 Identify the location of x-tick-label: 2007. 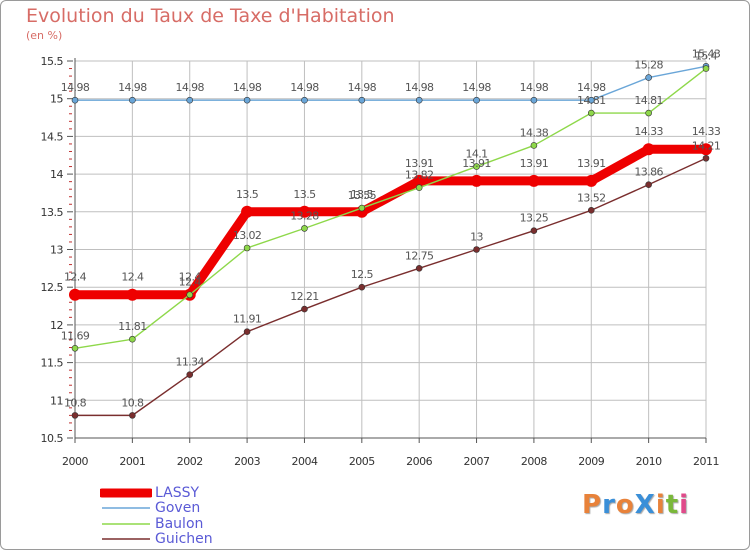
(477, 461).